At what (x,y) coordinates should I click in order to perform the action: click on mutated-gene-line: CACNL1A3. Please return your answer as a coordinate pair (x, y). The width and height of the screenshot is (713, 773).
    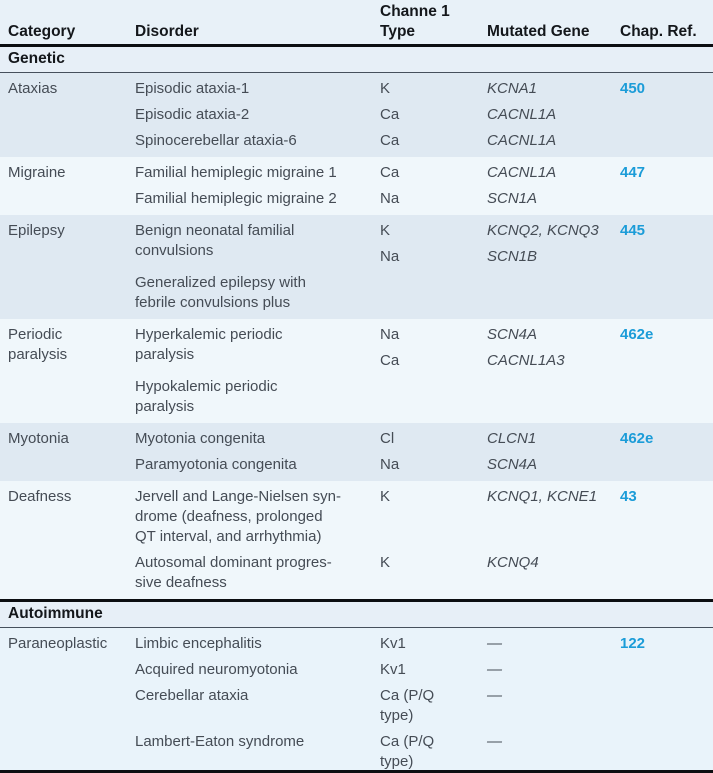
    Looking at the image, I should click on (526, 360).